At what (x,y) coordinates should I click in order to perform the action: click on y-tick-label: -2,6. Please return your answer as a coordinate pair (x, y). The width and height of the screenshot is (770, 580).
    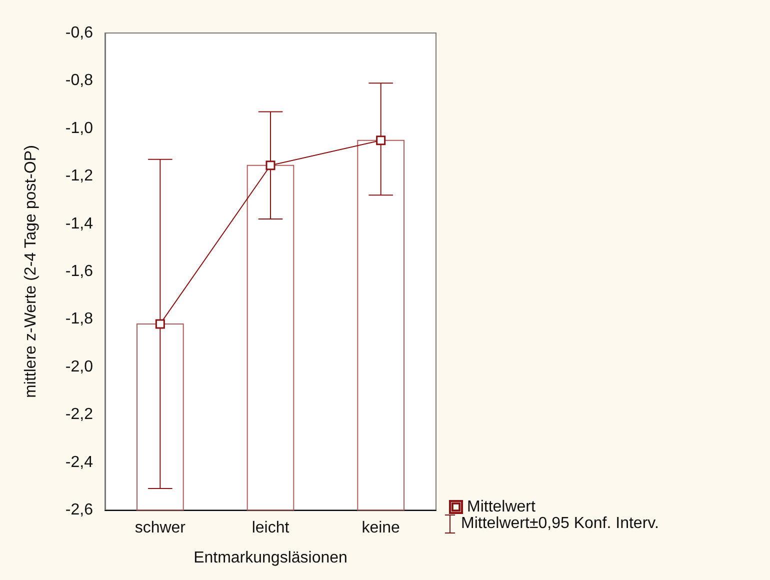
    Looking at the image, I should click on (79, 510).